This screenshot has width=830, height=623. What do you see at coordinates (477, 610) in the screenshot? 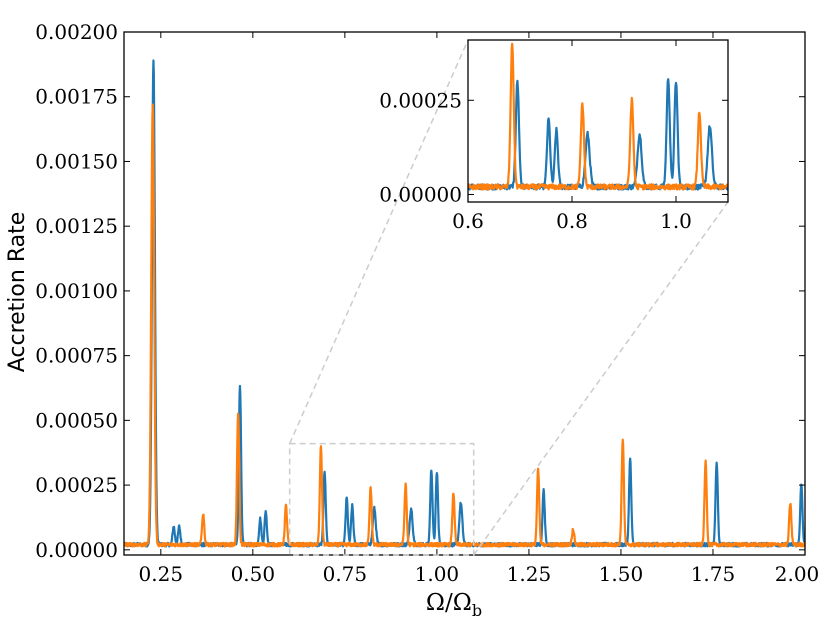
I see `x-axis-label-subscript: b` at bounding box center [477, 610].